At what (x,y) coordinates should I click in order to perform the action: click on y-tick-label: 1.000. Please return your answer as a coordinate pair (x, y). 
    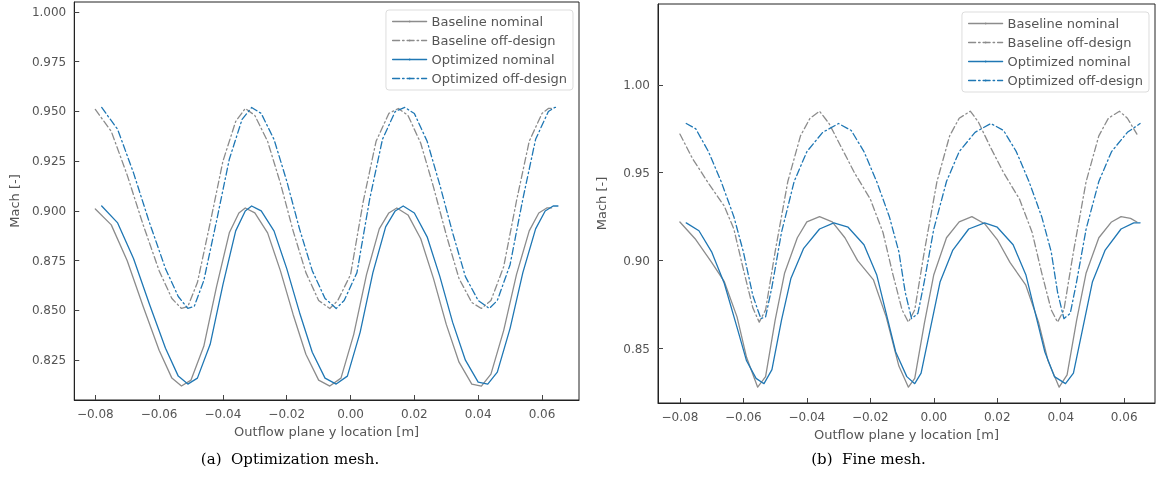
    Looking at the image, I should click on (49, 11).